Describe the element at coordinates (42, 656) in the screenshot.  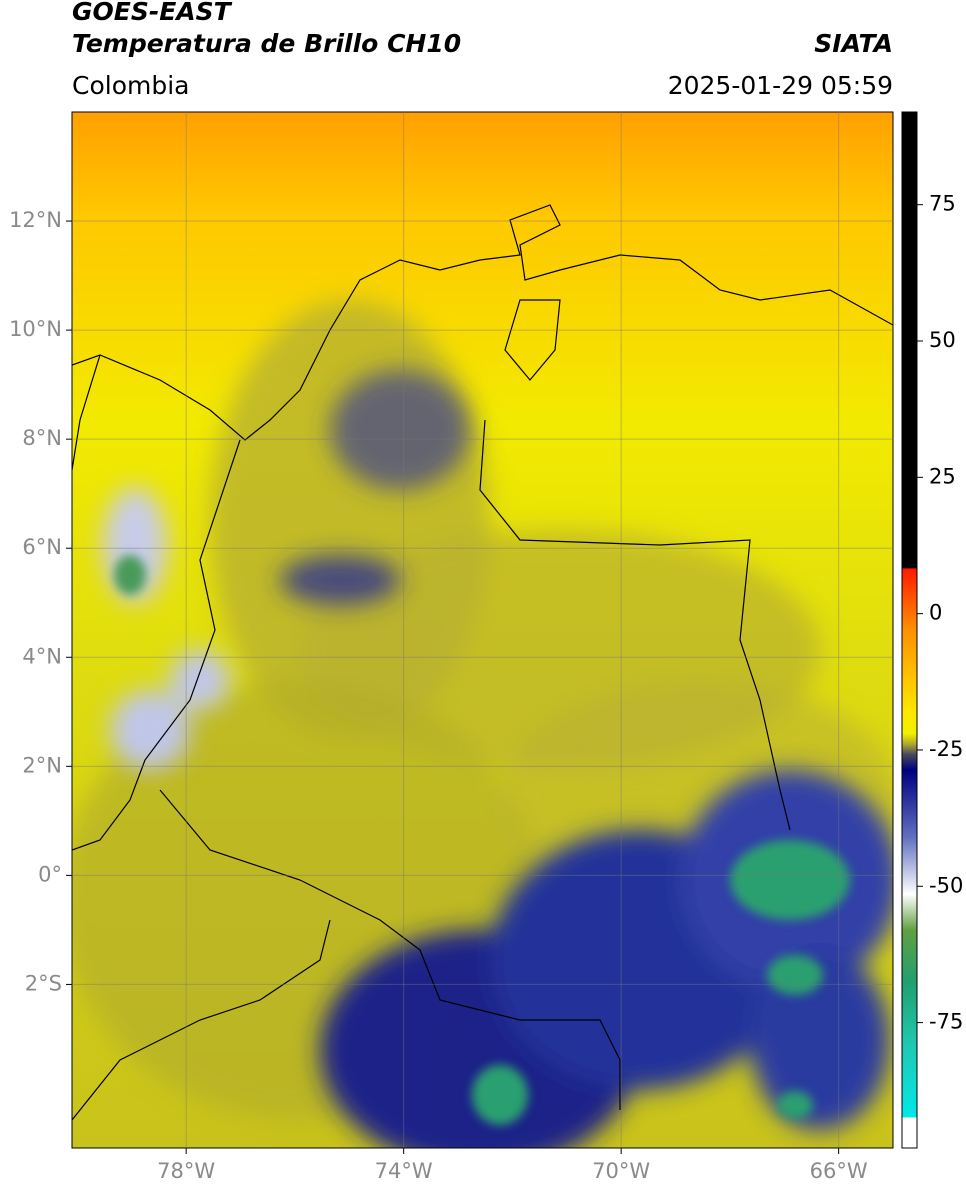
I see `y-tick-label: 4°N` at that location.